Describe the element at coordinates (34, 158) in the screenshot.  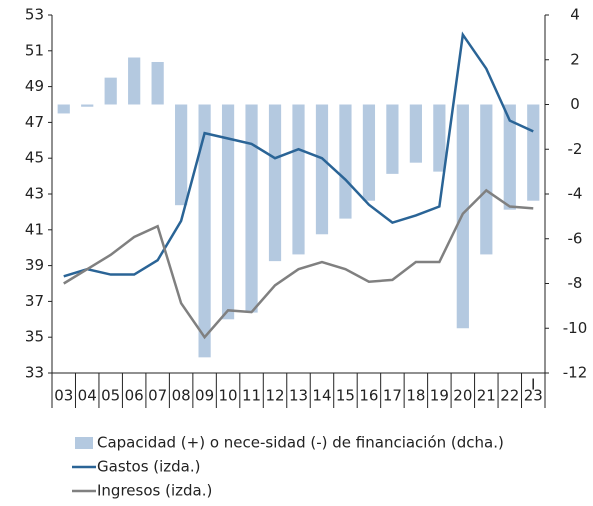
I see `y-tick-label: 45` at that location.